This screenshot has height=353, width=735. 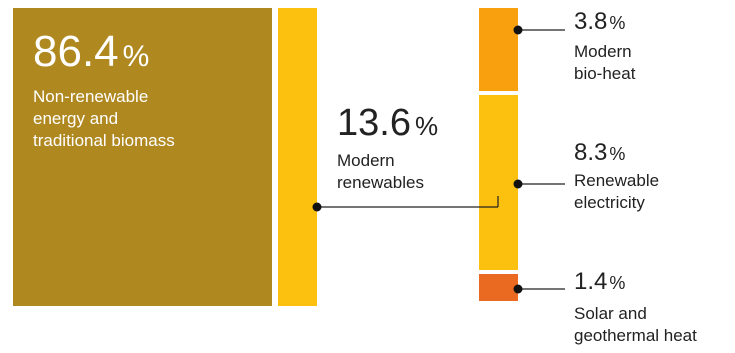 I want to click on dot-bio, so click(x=518, y=30).